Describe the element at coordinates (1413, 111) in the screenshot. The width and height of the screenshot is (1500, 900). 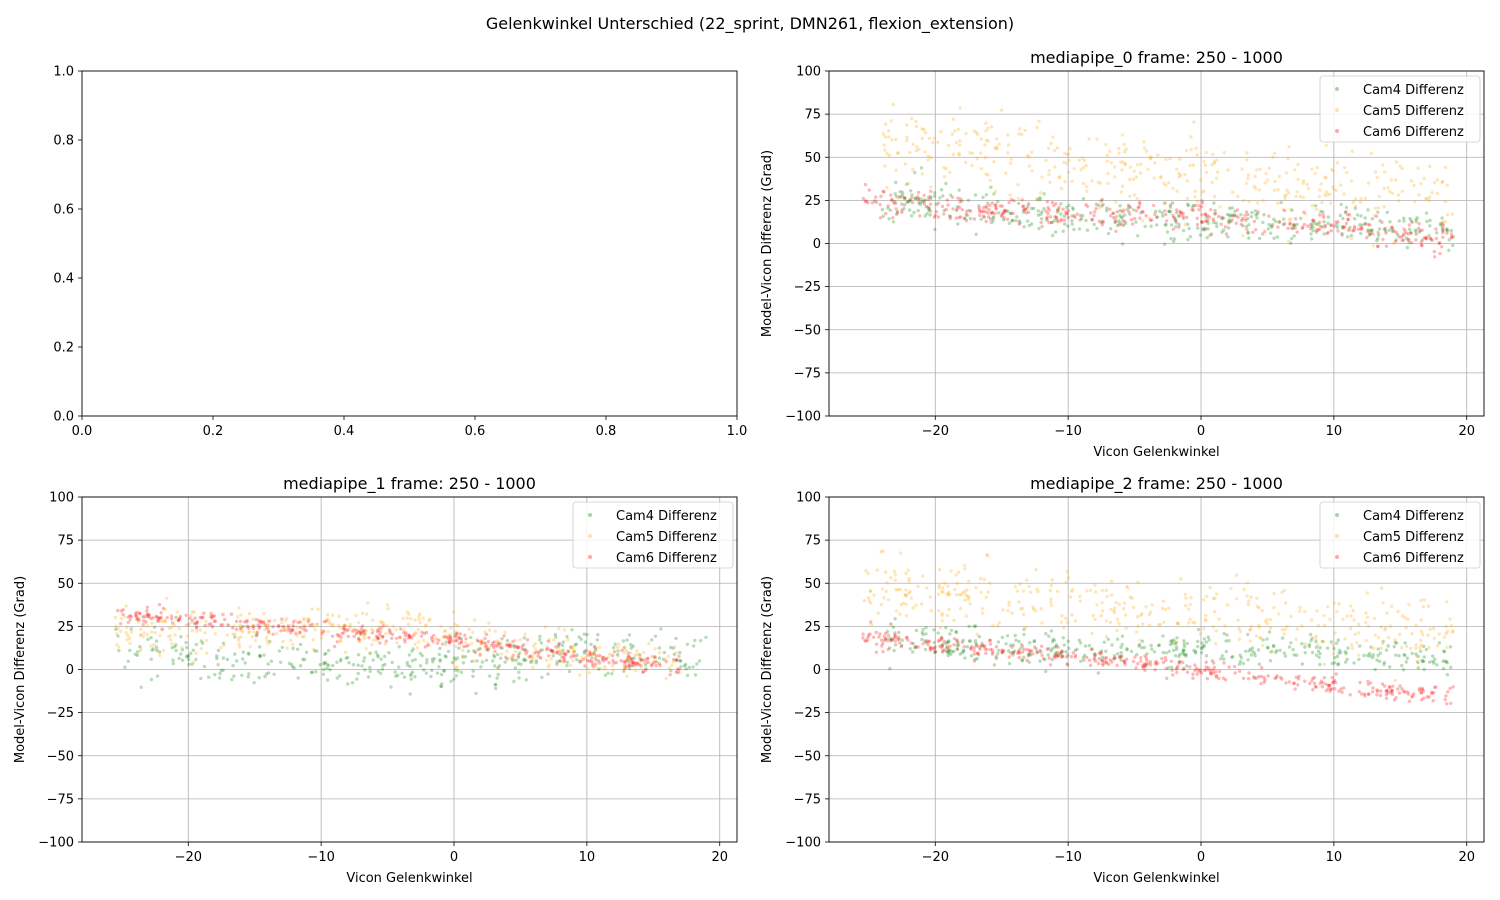
I see `legend-label: Cam5 Differenz` at that location.